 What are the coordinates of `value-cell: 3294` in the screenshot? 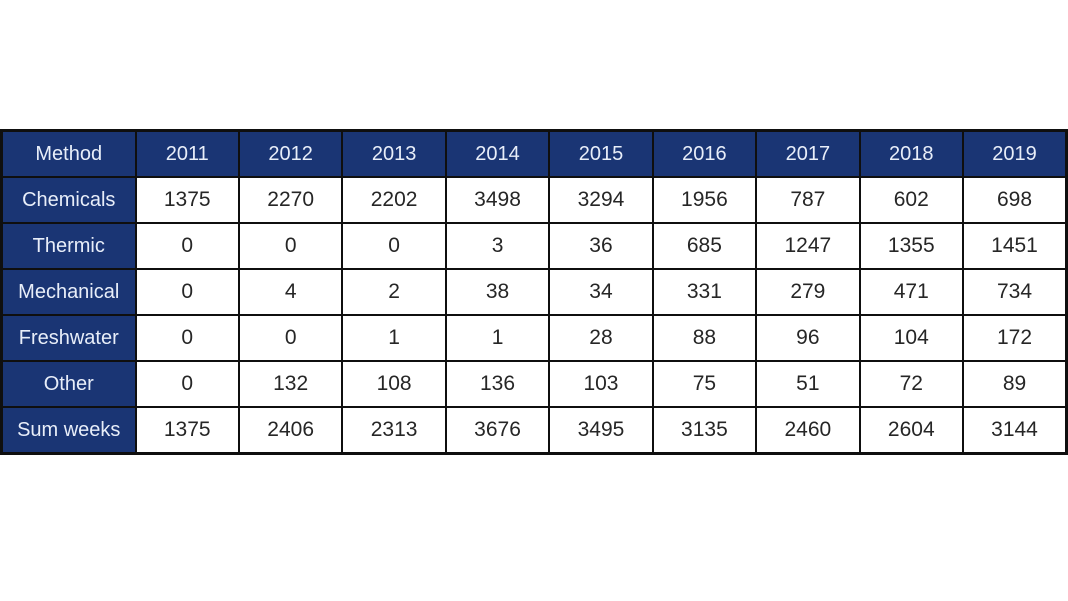 It's located at (601, 200).